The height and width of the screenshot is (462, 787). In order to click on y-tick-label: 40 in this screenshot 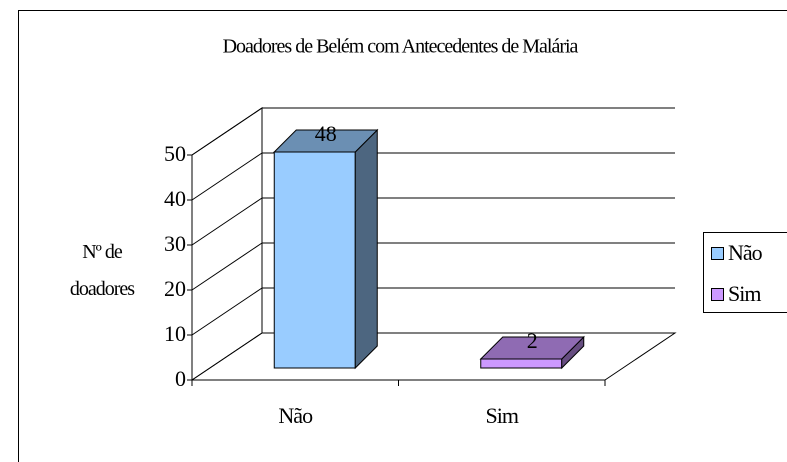, I will do `click(175, 198)`.